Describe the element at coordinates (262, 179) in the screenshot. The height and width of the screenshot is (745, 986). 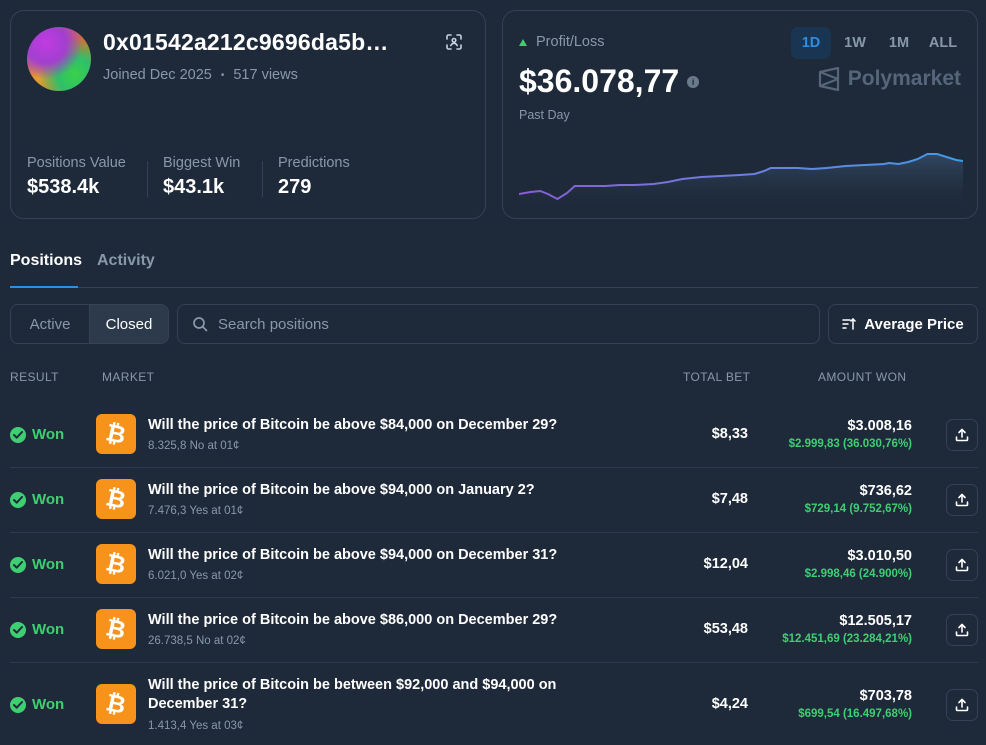
I see `stat-divider` at that location.